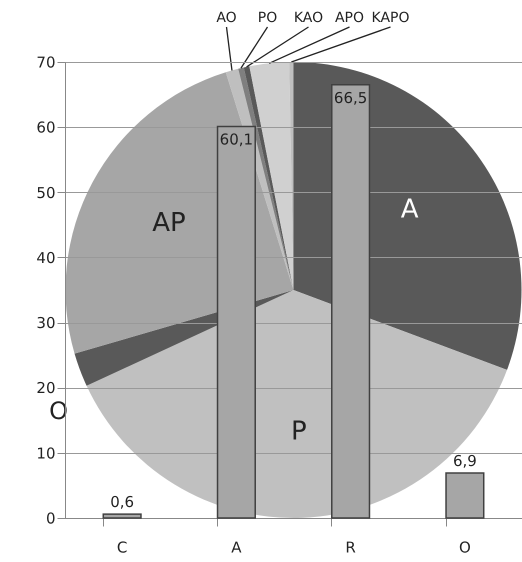 The height and width of the screenshot is (562, 522). Describe the element at coordinates (122, 547) in the screenshot. I see `x-tick-label: C` at that location.